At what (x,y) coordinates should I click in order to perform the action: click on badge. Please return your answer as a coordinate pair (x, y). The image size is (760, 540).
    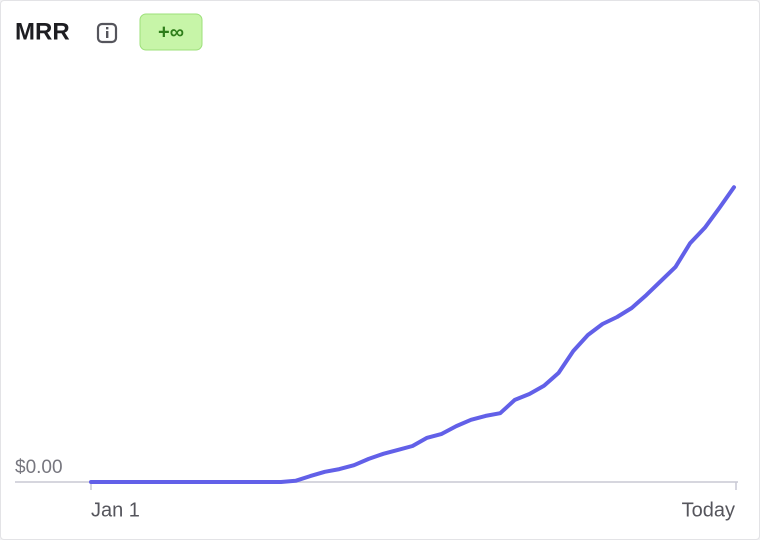
    Looking at the image, I should click on (171, 32).